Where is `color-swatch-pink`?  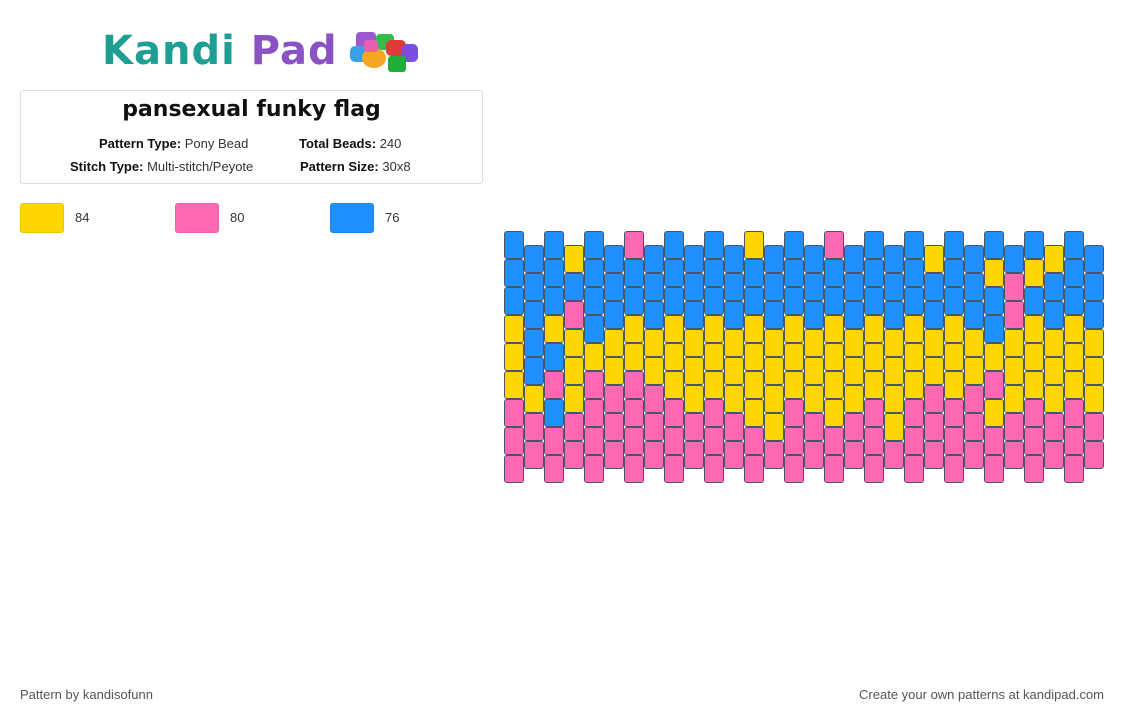
color-swatch-pink is located at coordinates (197, 218).